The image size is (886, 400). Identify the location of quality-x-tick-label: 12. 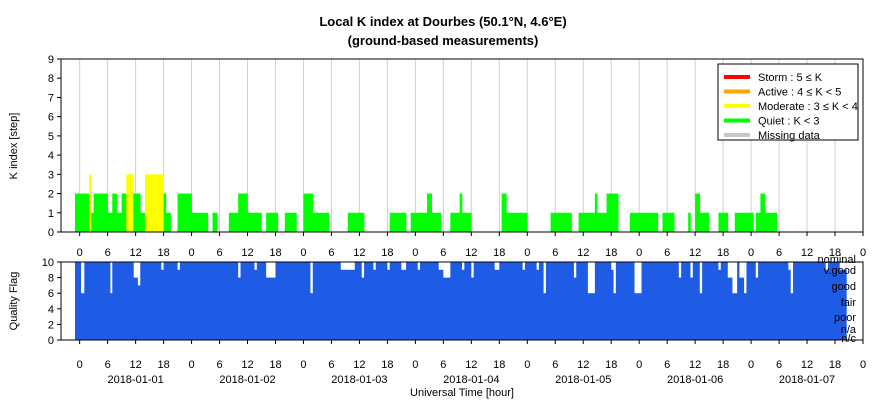
(807, 365).